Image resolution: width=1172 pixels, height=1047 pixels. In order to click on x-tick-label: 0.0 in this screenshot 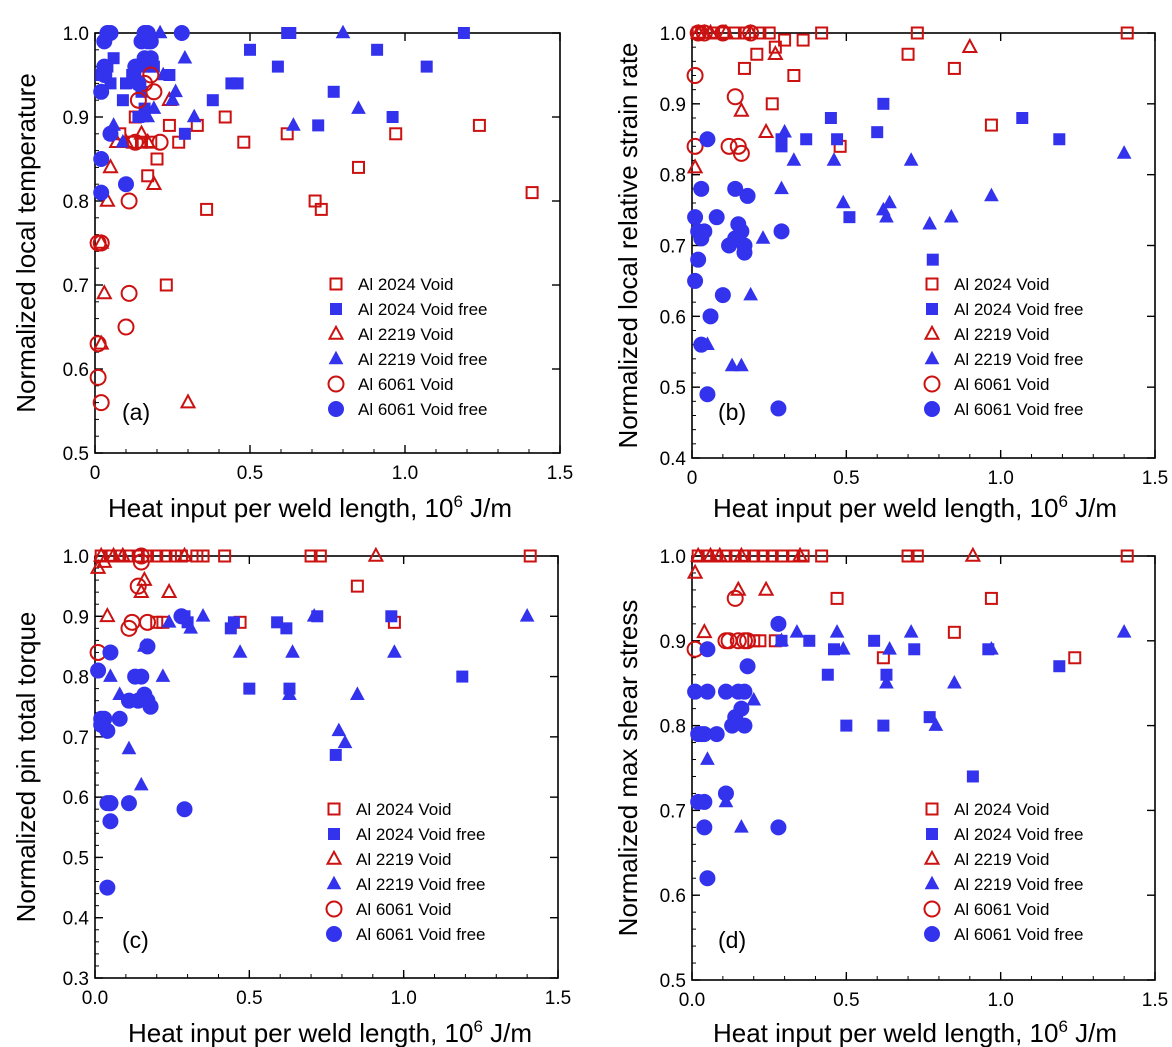, I will do `click(95, 998)`.